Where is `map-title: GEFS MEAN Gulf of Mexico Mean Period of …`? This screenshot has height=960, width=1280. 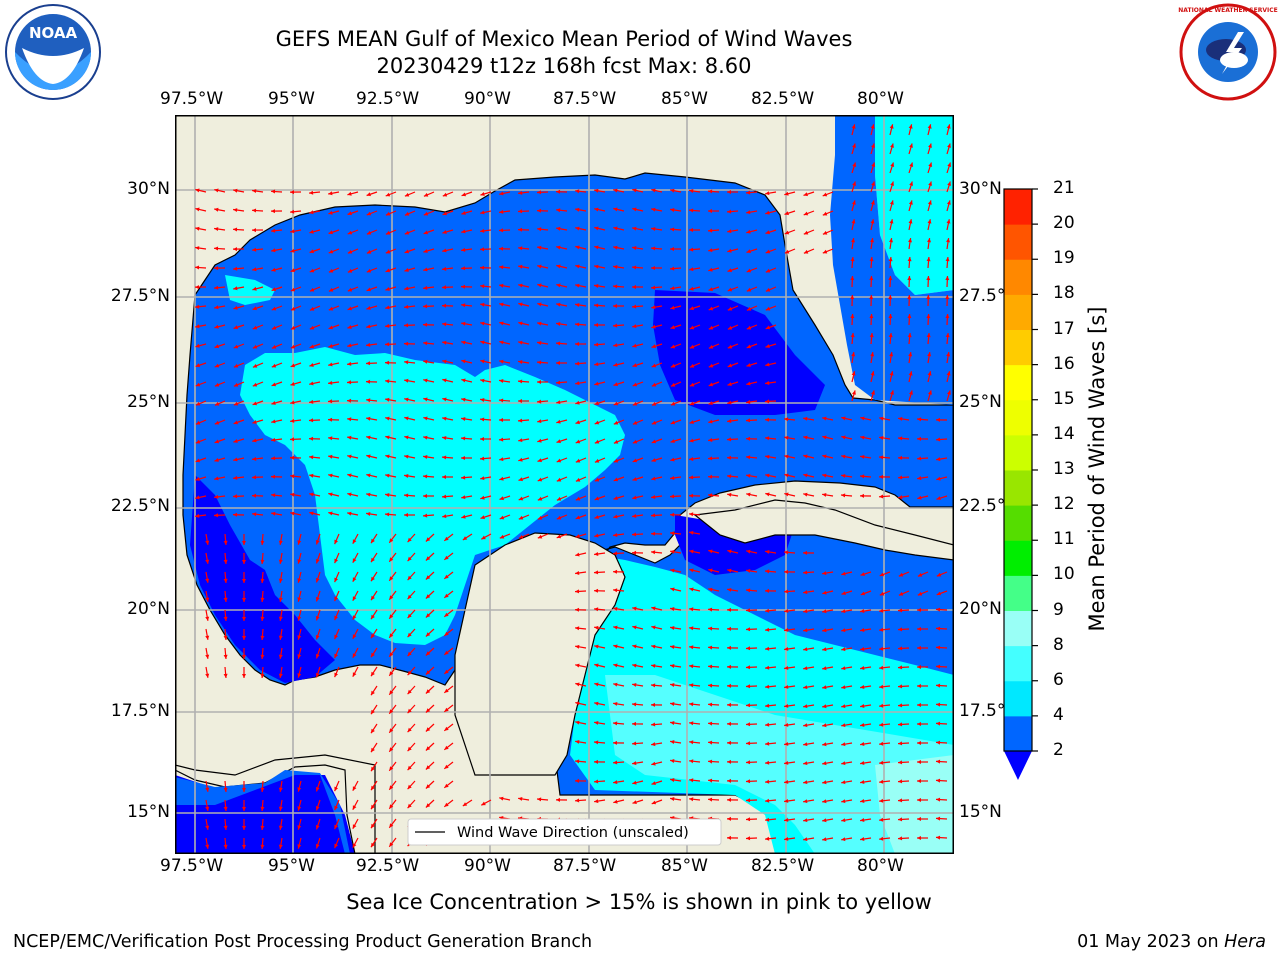 map-title: GEFS MEAN Gulf of Mexico Mean Period of … is located at coordinates (564, 39).